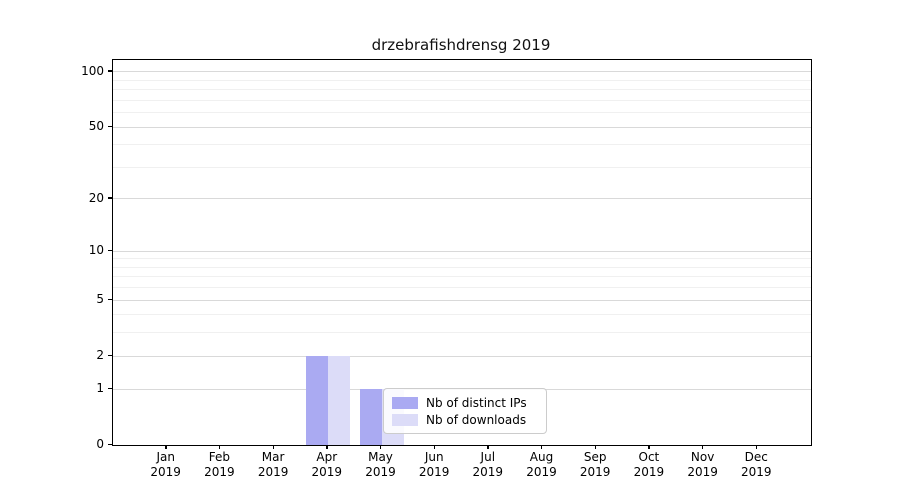  I want to click on x-tick-label: Jul 2019, so click(488, 465).